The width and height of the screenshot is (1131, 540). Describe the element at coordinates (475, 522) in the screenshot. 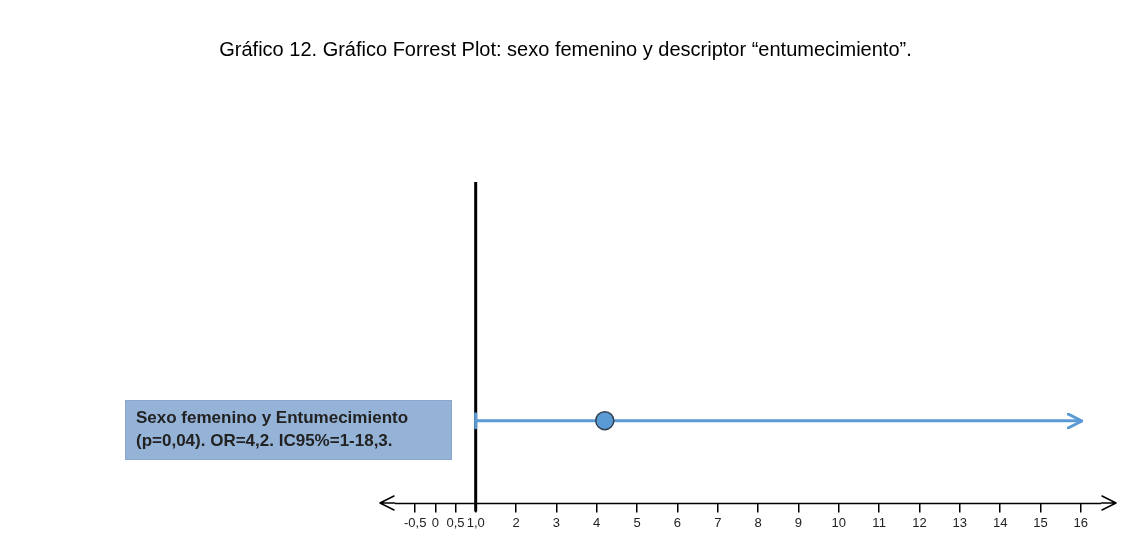

I see `x-tick-label: 1,0` at that location.